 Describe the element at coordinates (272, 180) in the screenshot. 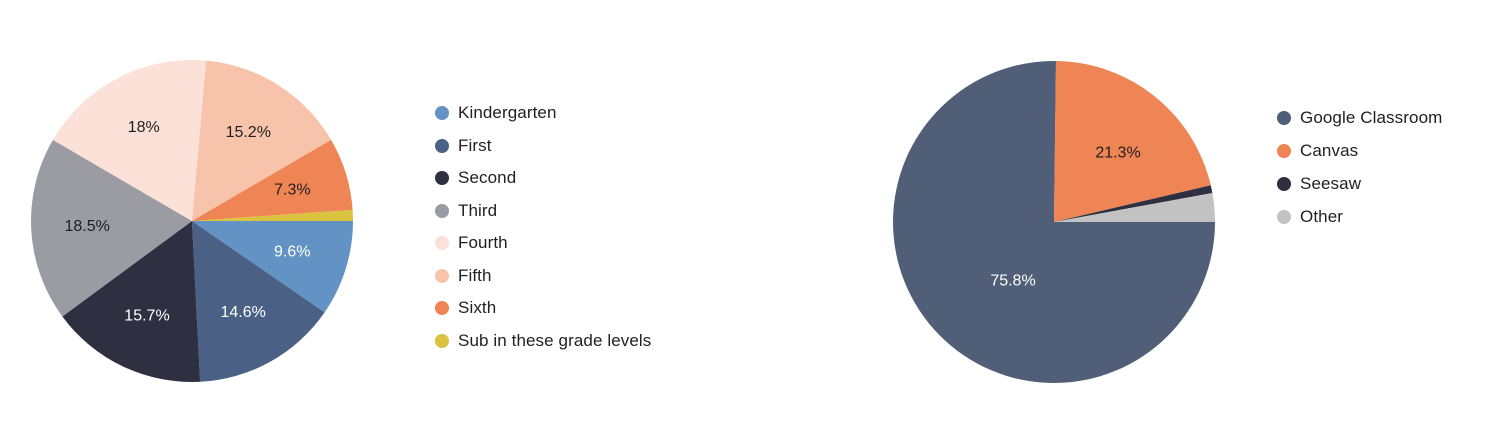

I see `pie-slice-sixth` at that location.